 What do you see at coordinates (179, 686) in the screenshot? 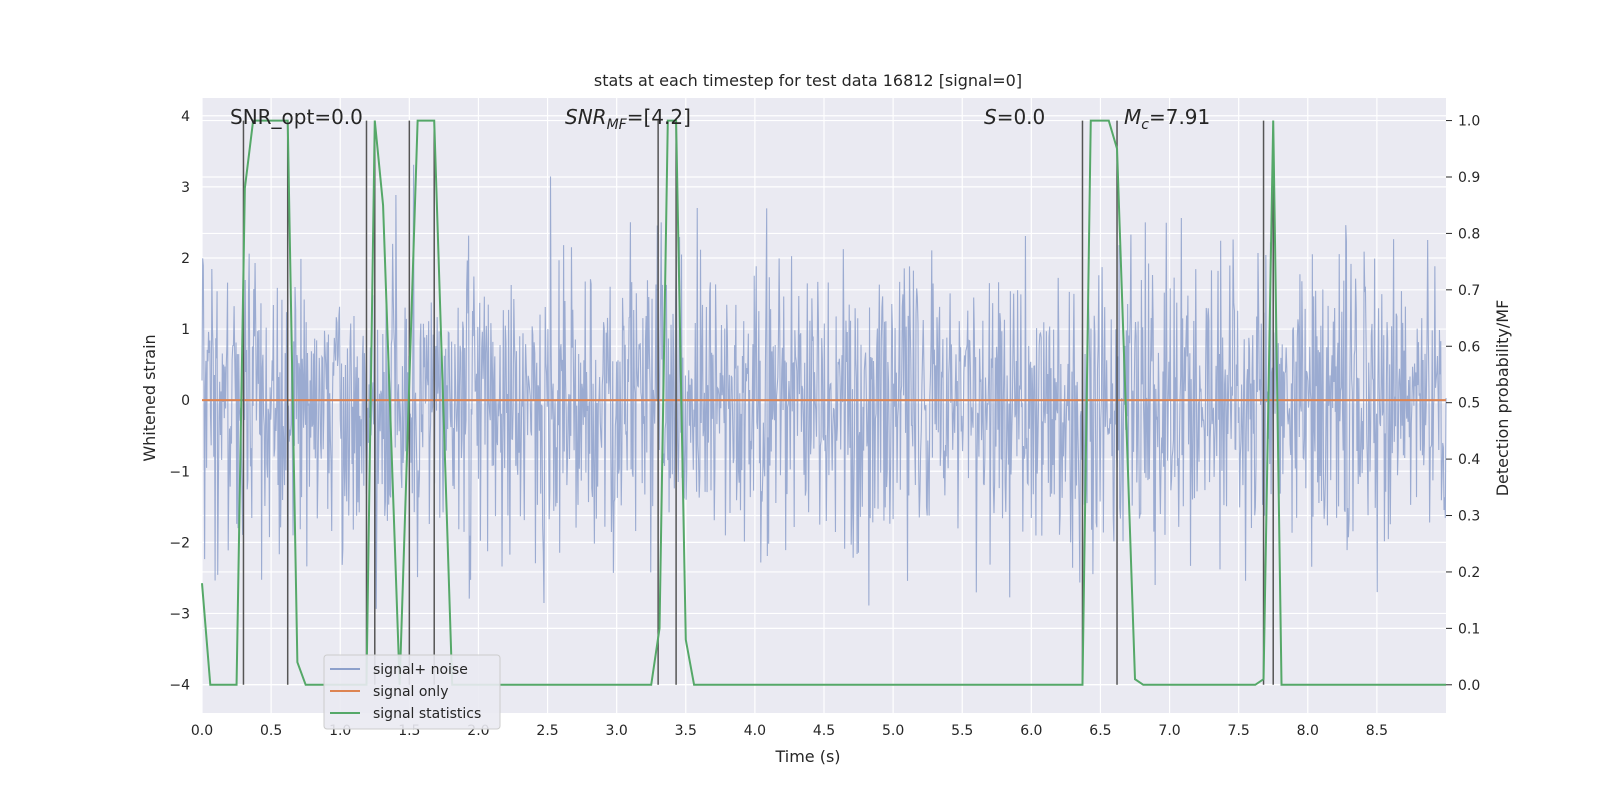
I see `y-tick-label-0: −4` at bounding box center [179, 686].